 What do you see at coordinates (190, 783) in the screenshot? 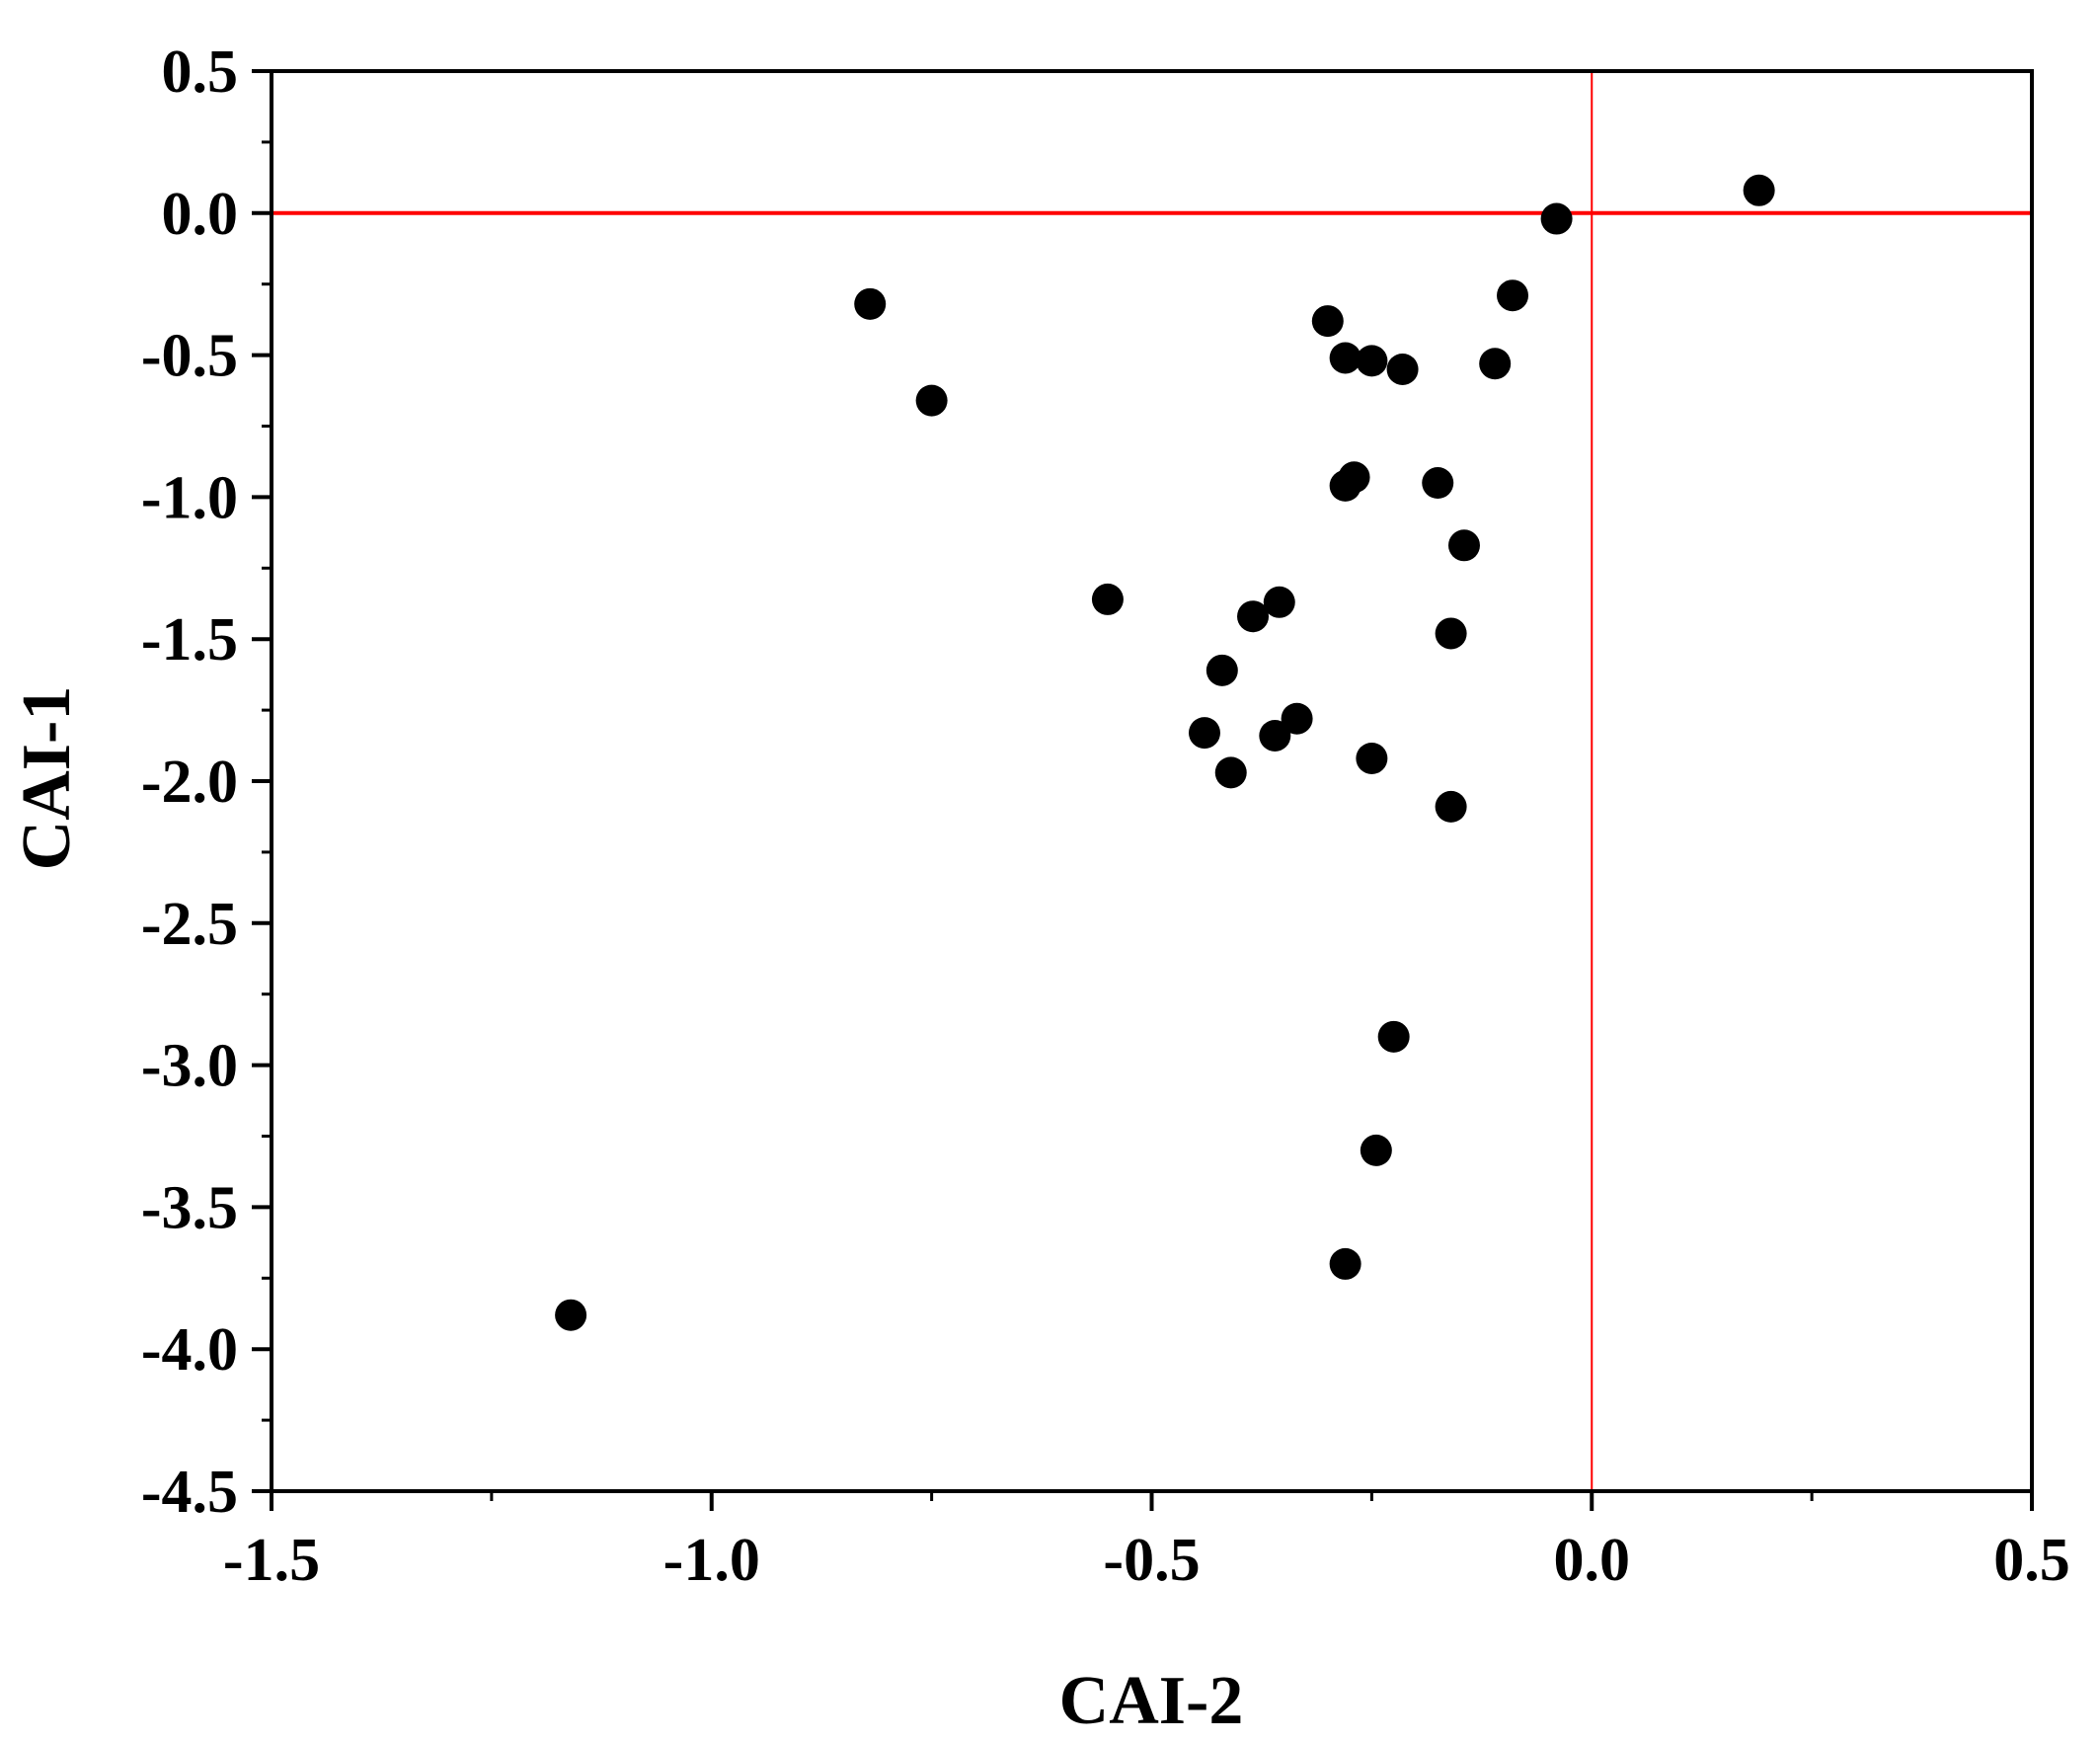
I see `y-tick-label: -2.0` at bounding box center [190, 783].